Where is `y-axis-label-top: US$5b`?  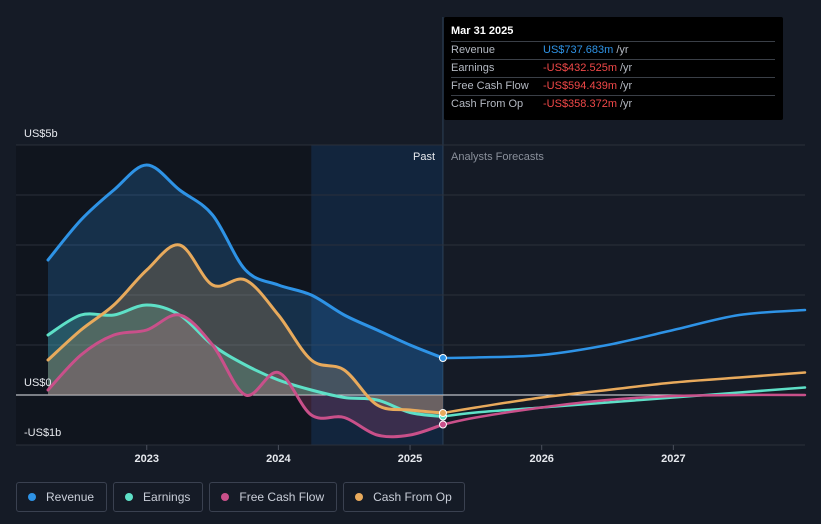 y-axis-label-top: US$5b is located at coordinates (41, 134).